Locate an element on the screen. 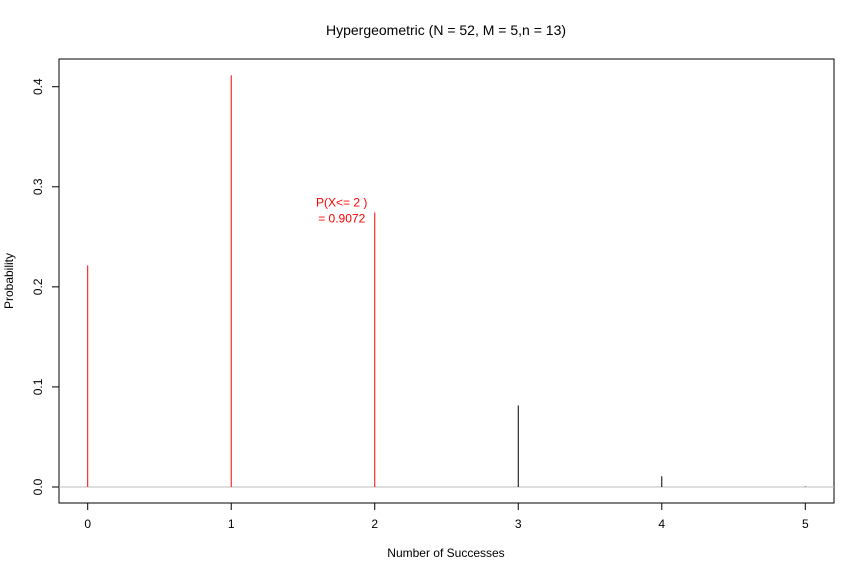 The height and width of the screenshot is (576, 864). chart-title: Hypergeometric (N = 52, M = 5,n = 13) is located at coordinates (446, 30).